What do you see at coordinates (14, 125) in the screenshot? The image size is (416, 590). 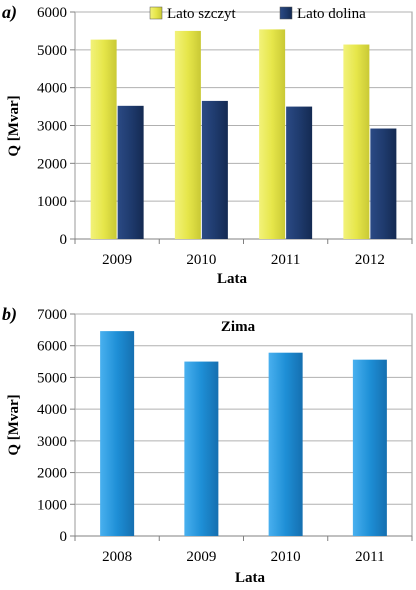 I see `panel-a-ylabel: Q [Mvar]` at bounding box center [14, 125].